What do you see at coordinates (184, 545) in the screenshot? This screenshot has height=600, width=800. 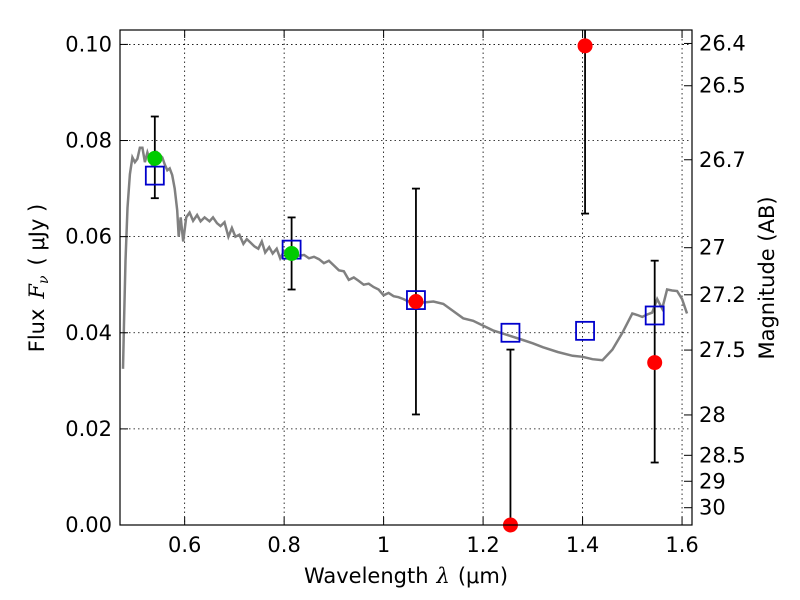 I see `x-tick-label: 0.6` at bounding box center [184, 545].